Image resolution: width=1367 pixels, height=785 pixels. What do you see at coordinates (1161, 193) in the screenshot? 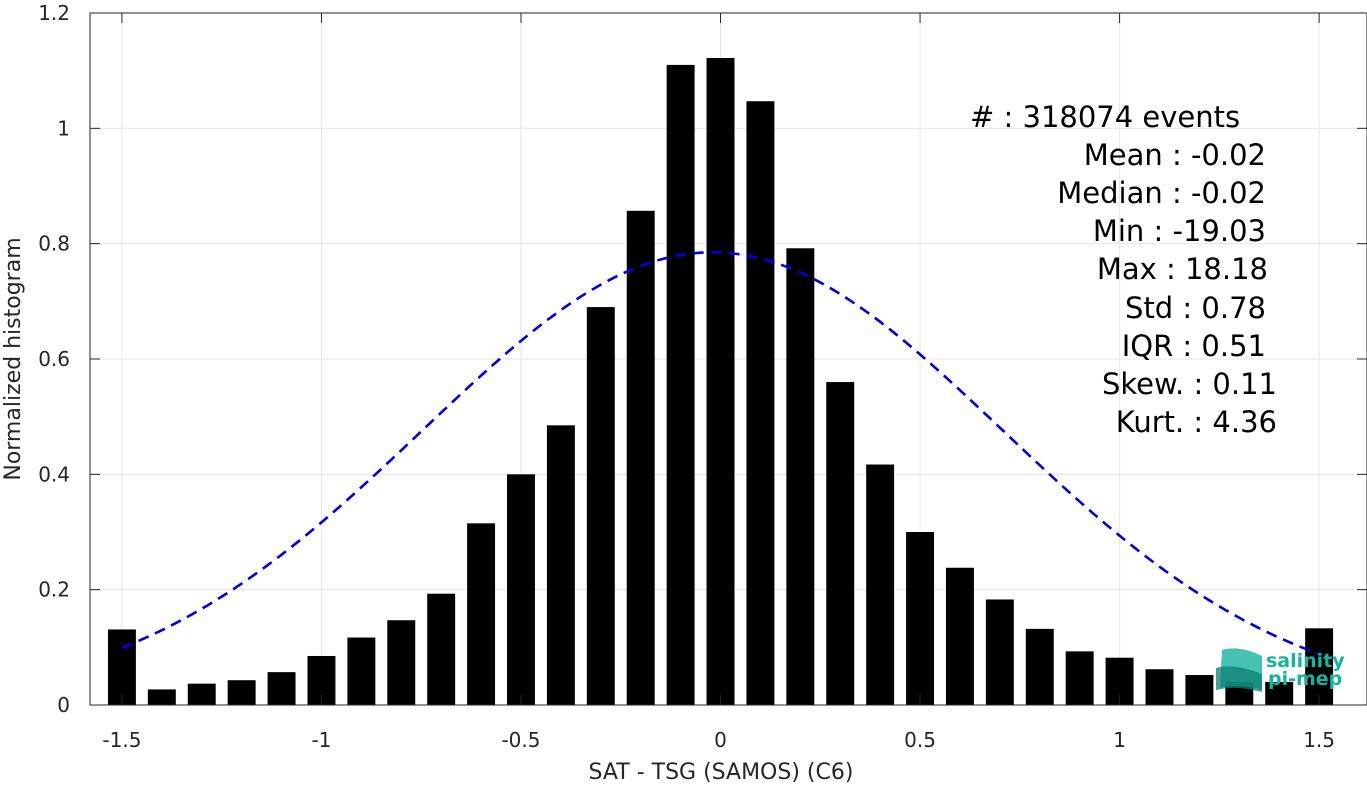
I see `stat-median: Median : -0.02` at bounding box center [1161, 193].